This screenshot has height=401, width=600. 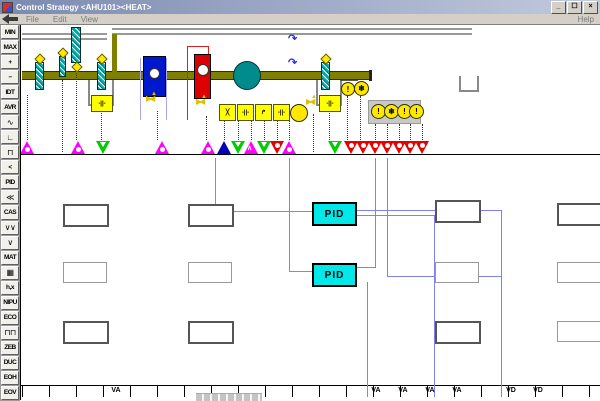 What do you see at coordinates (590, 7) in the screenshot?
I see `close-button: ×` at bounding box center [590, 7].